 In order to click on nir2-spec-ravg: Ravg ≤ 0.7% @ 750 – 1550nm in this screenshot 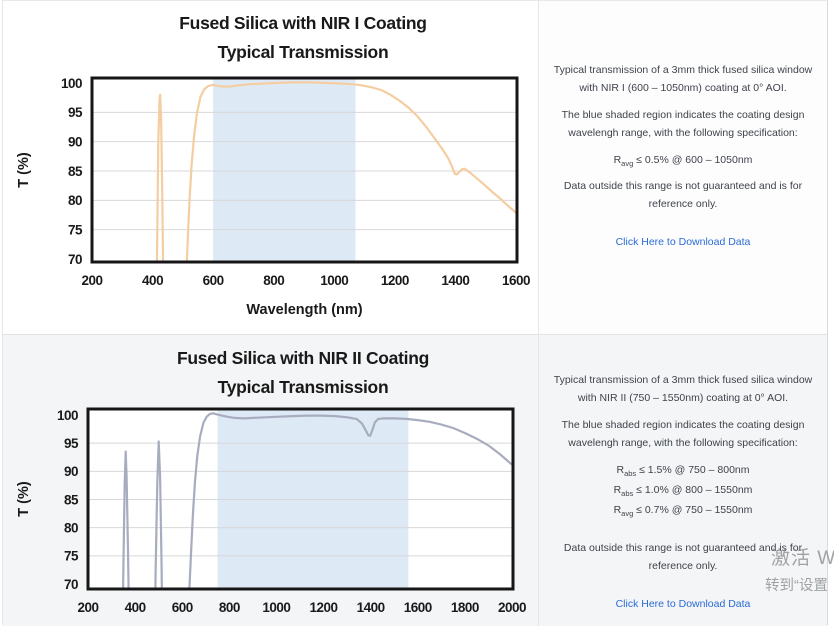, I will do `click(683, 511)`.